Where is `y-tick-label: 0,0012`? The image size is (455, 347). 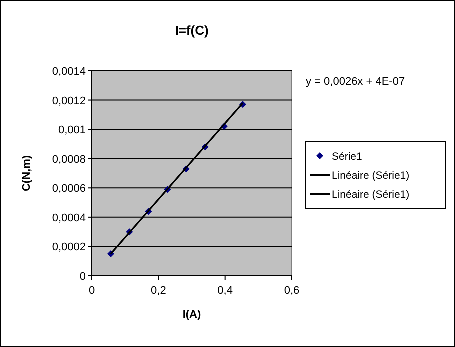
y-tick-label: 0,0012 is located at coordinates (69, 101).